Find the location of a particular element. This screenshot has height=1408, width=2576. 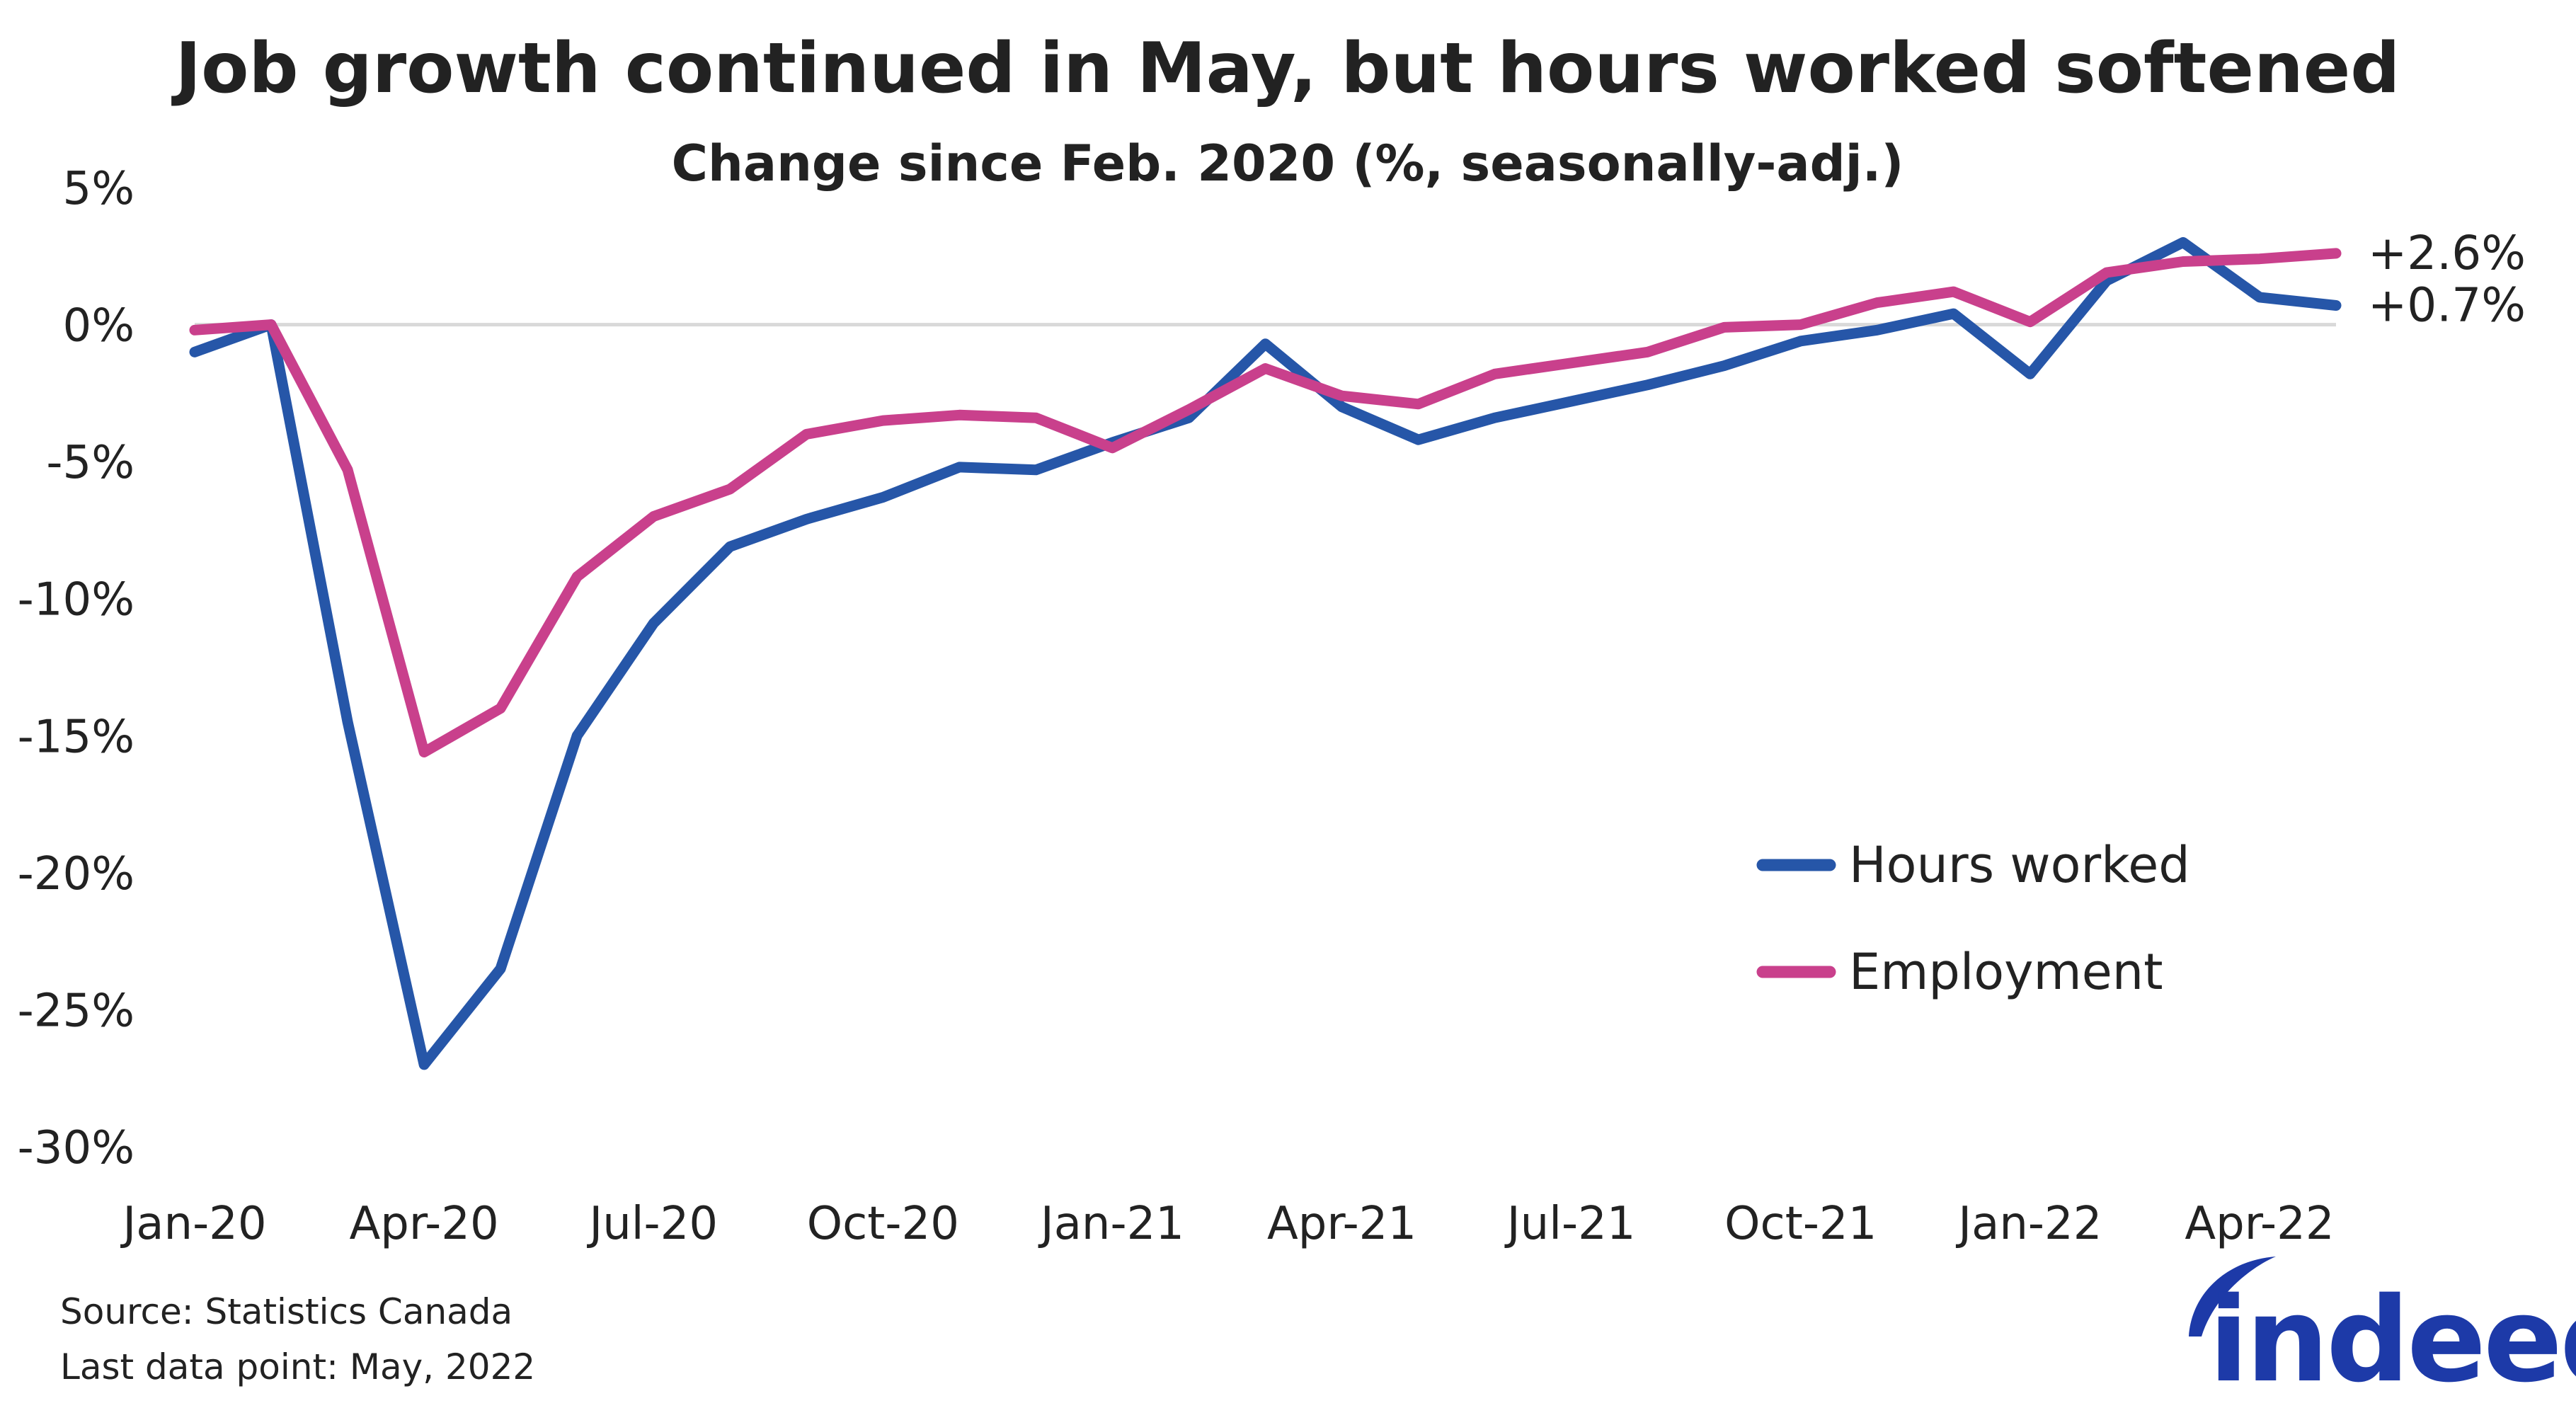

end-labels: +0.7%+2.6% is located at coordinates (2447, 279).